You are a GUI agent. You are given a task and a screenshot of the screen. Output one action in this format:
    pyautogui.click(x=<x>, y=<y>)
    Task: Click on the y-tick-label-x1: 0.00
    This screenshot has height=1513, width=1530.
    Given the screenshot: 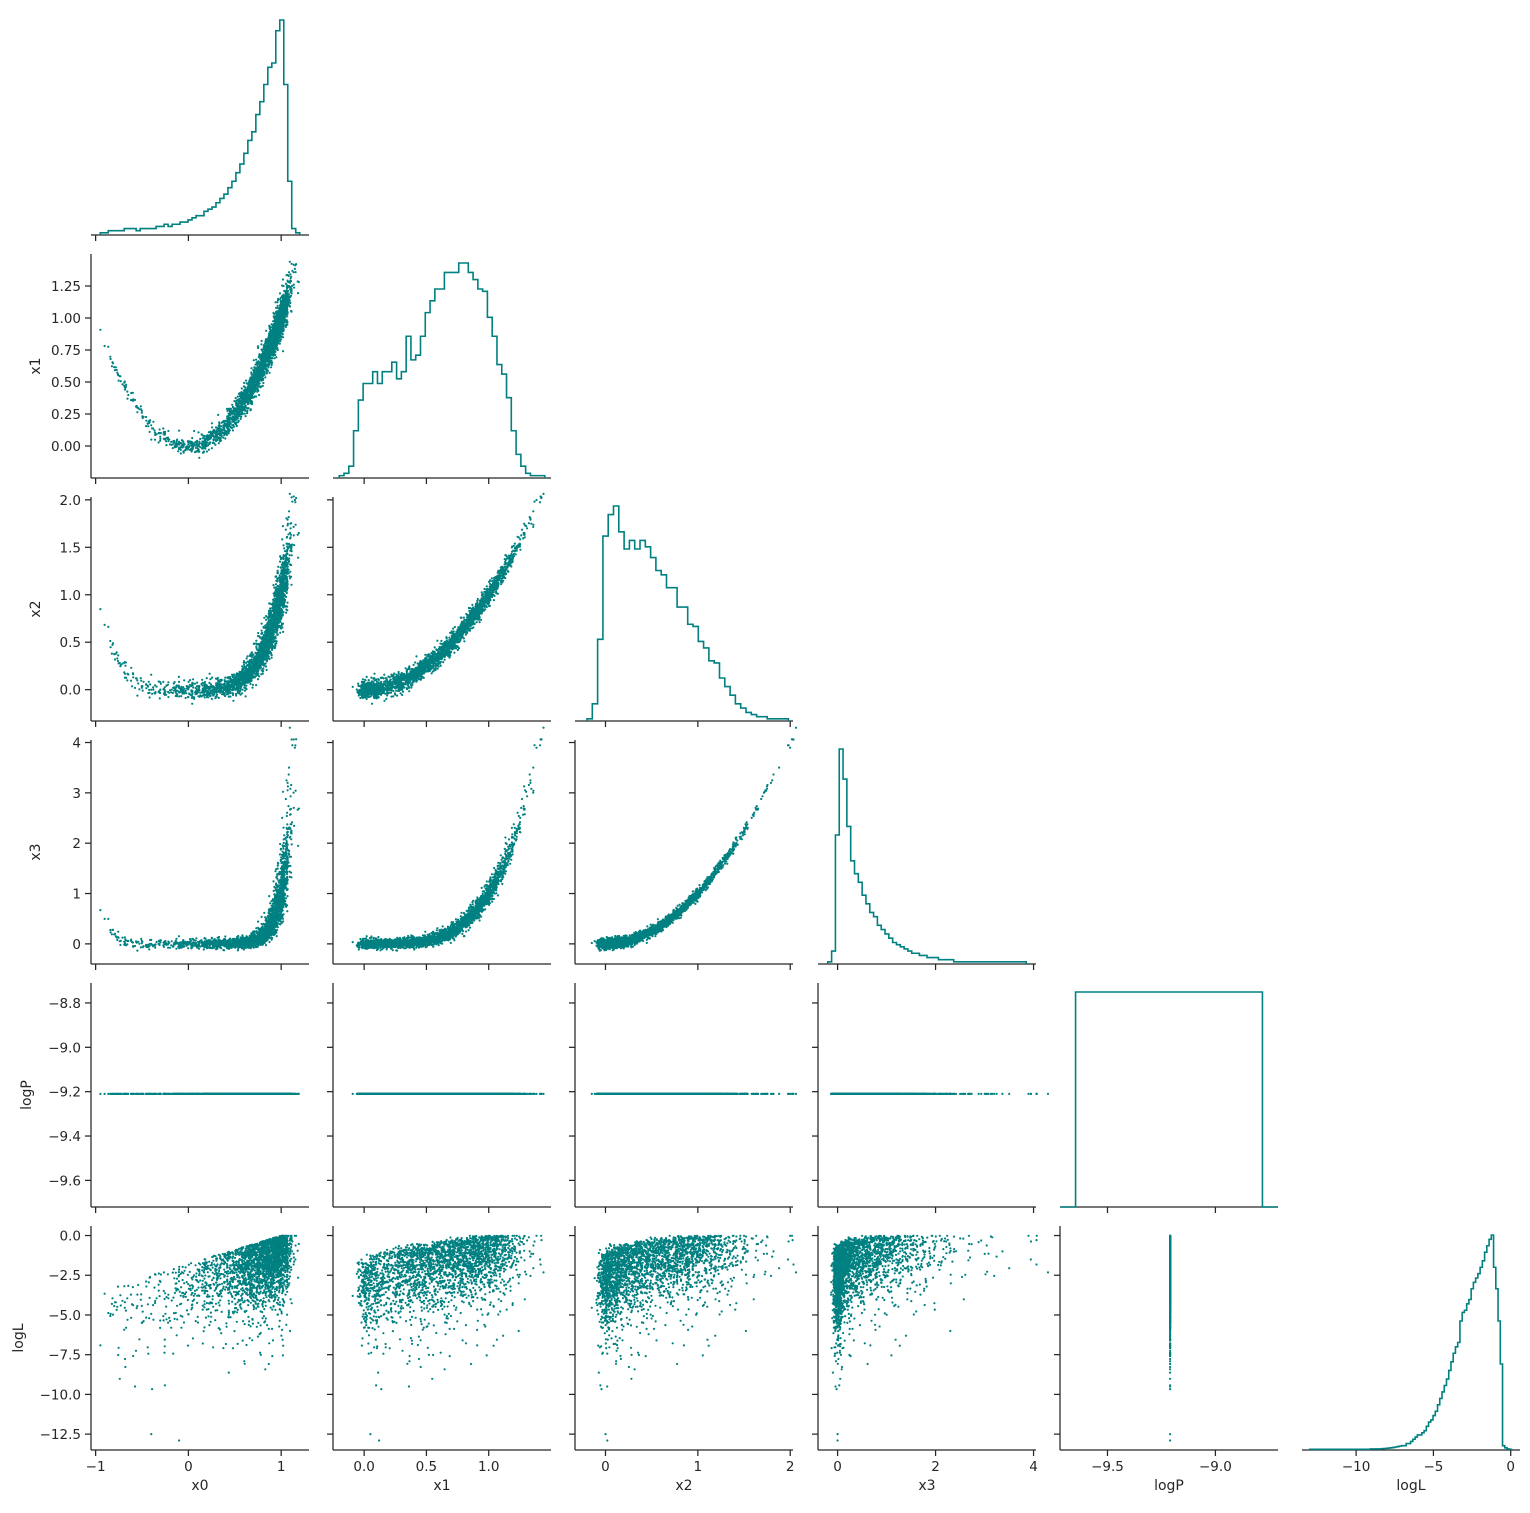 What is the action you would take?
    pyautogui.click(x=66, y=447)
    